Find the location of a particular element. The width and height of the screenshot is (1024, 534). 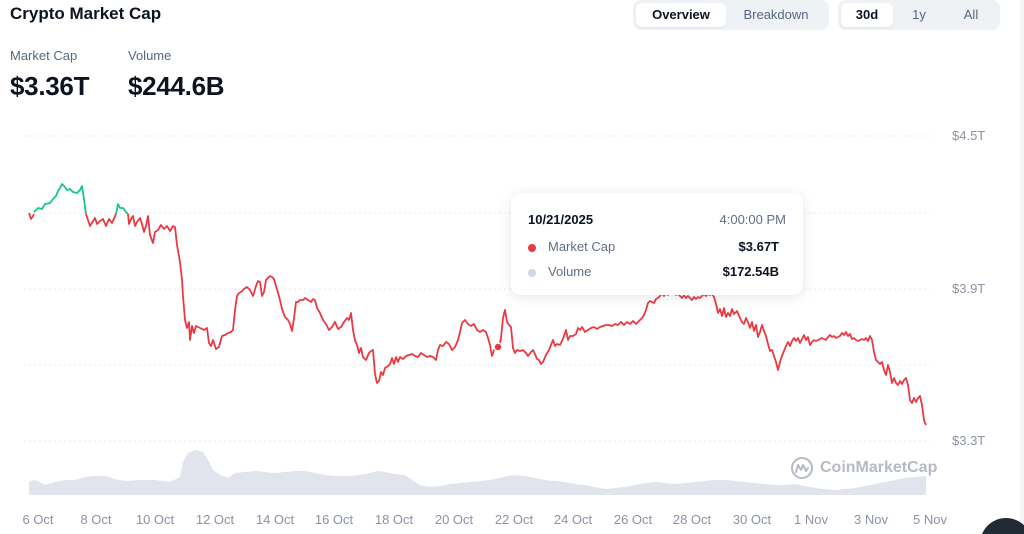

x-tick: 28 Oct is located at coordinates (692, 519).